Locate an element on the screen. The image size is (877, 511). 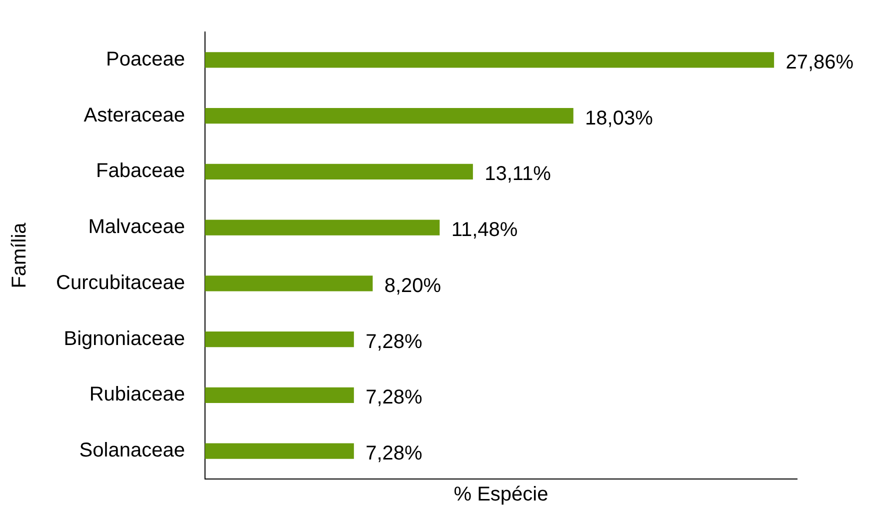
data-label: 18,03% is located at coordinates (619, 118).